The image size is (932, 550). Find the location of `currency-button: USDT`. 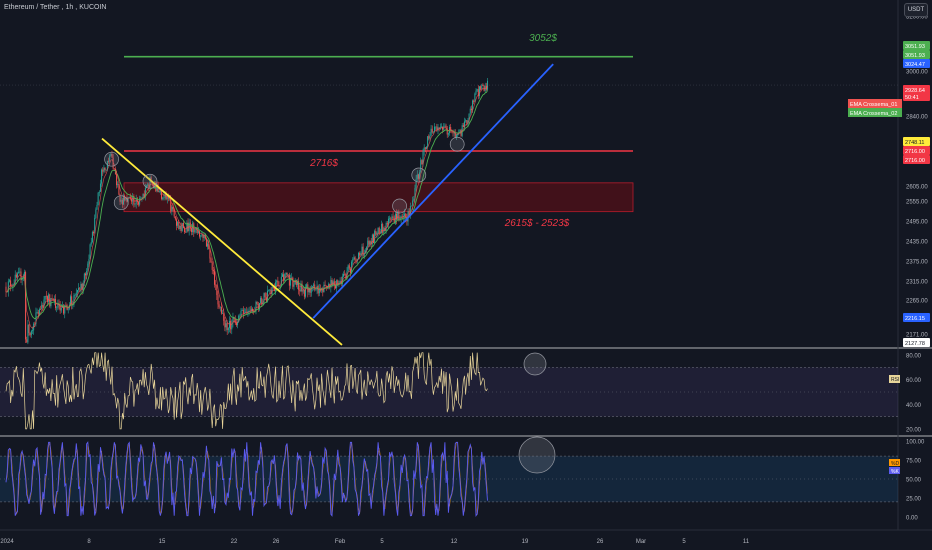

currency-button: USDT is located at coordinates (916, 10).